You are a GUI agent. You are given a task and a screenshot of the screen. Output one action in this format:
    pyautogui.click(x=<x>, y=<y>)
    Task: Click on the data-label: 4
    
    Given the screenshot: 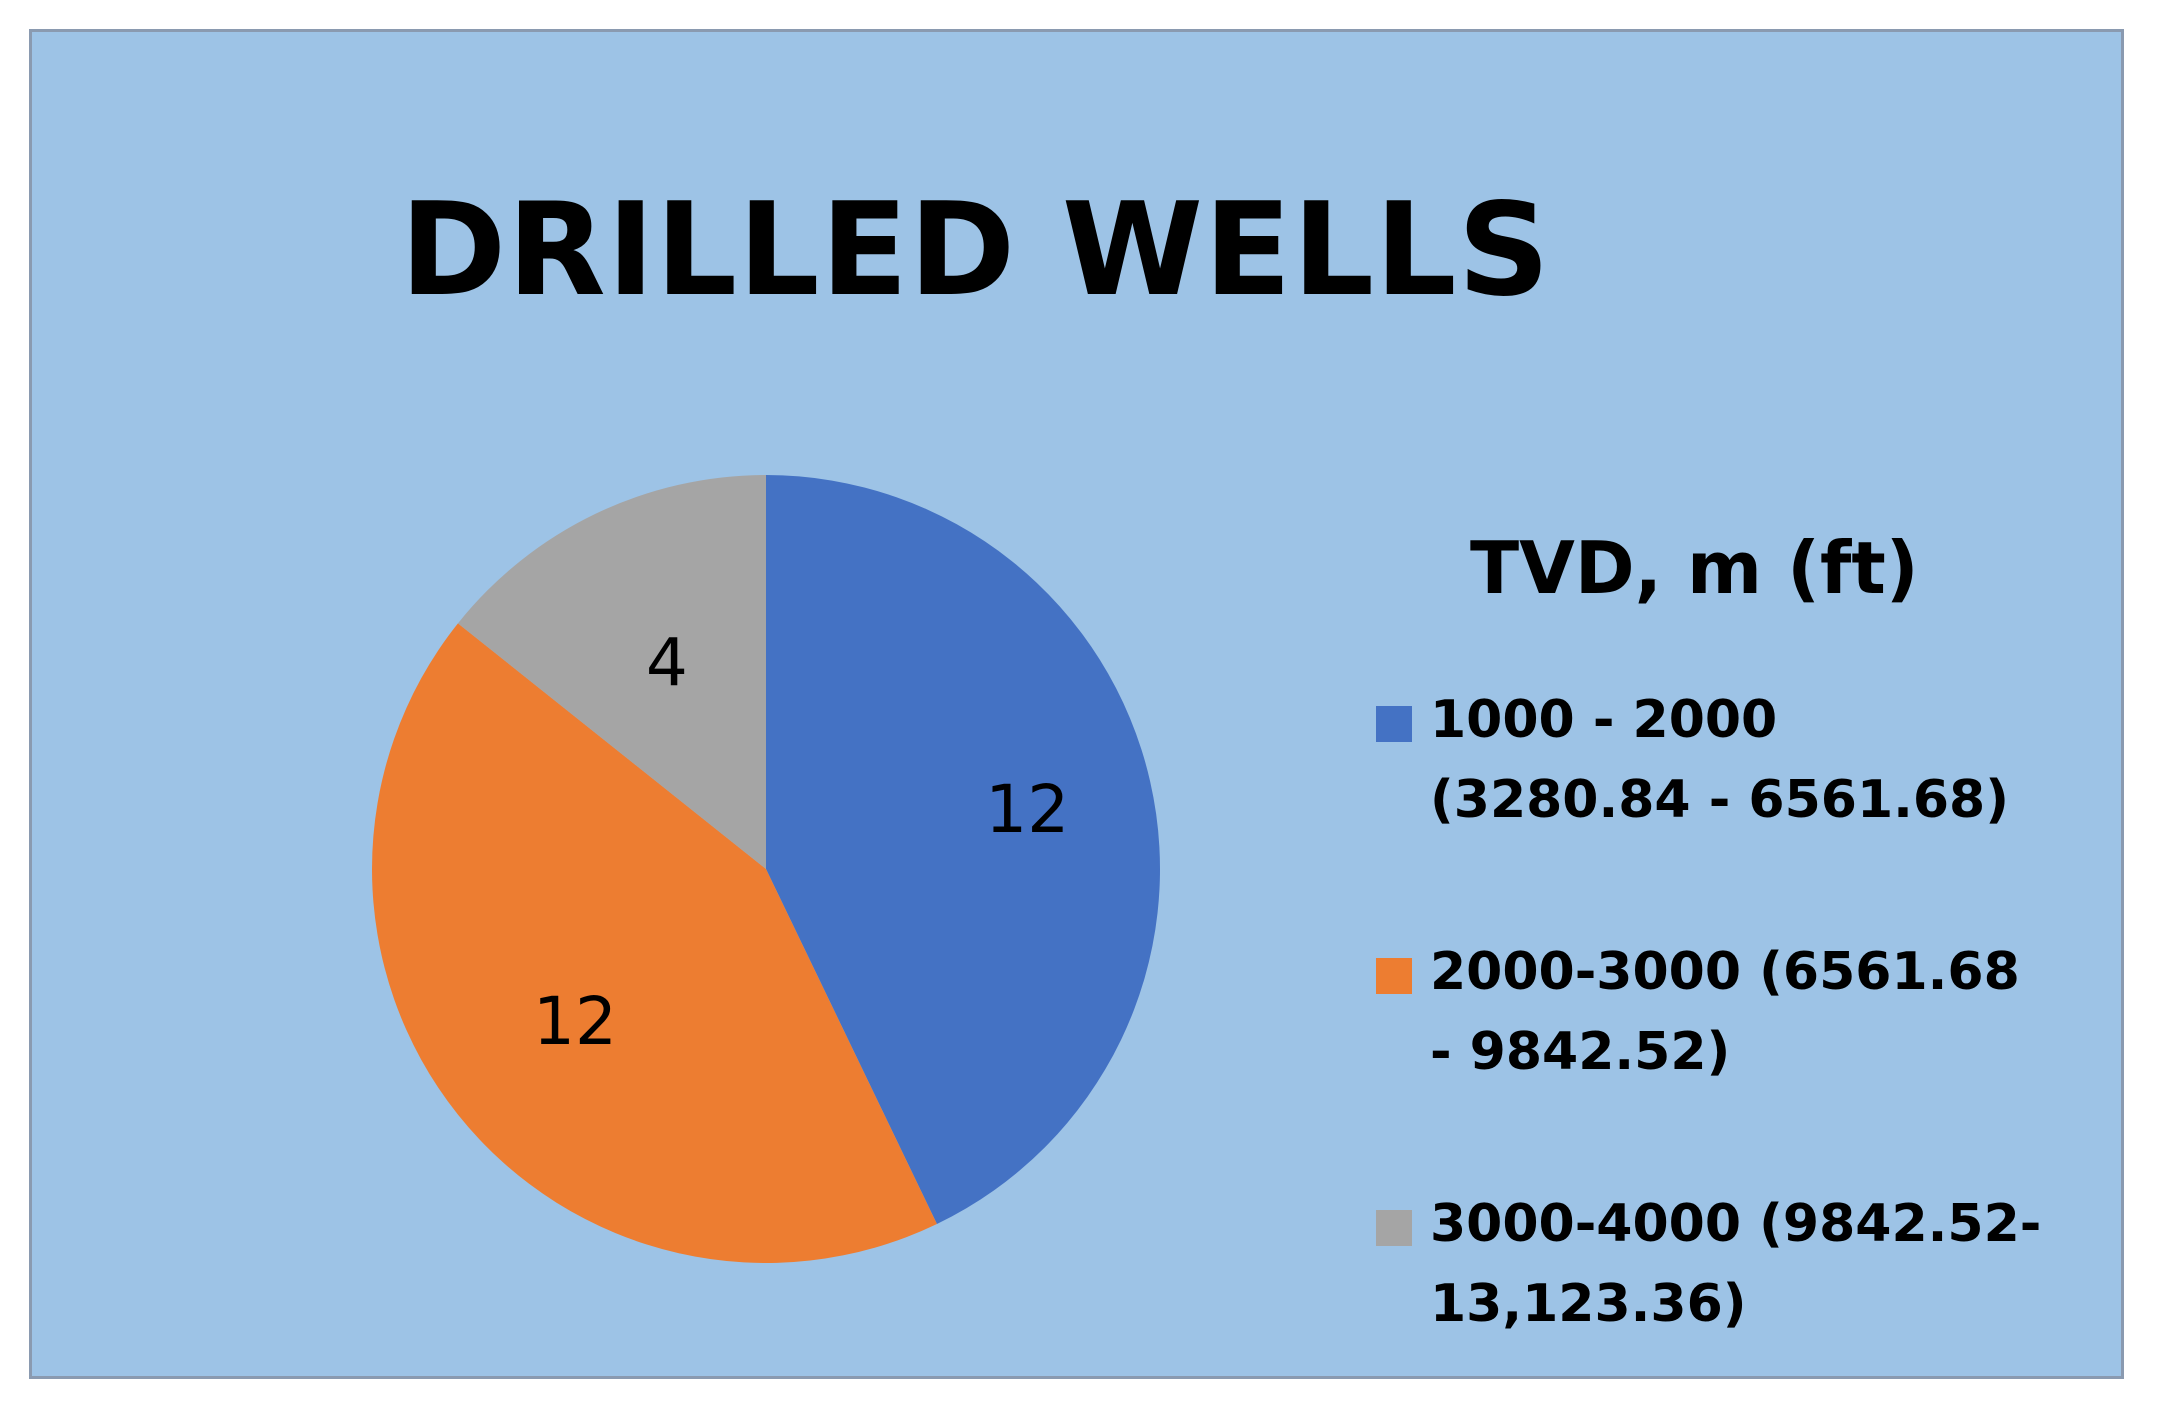 What is the action you would take?
    pyautogui.click(x=667, y=663)
    